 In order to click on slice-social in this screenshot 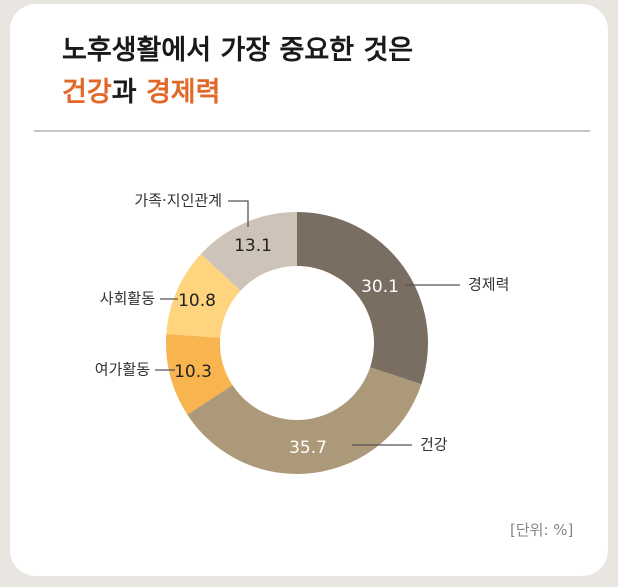, I will do `click(203, 295)`.